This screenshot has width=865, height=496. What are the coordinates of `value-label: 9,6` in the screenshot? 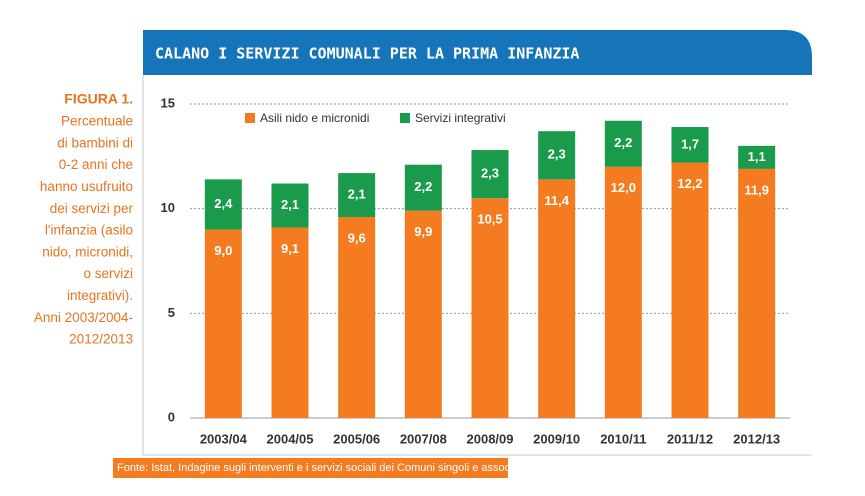 It's located at (357, 237).